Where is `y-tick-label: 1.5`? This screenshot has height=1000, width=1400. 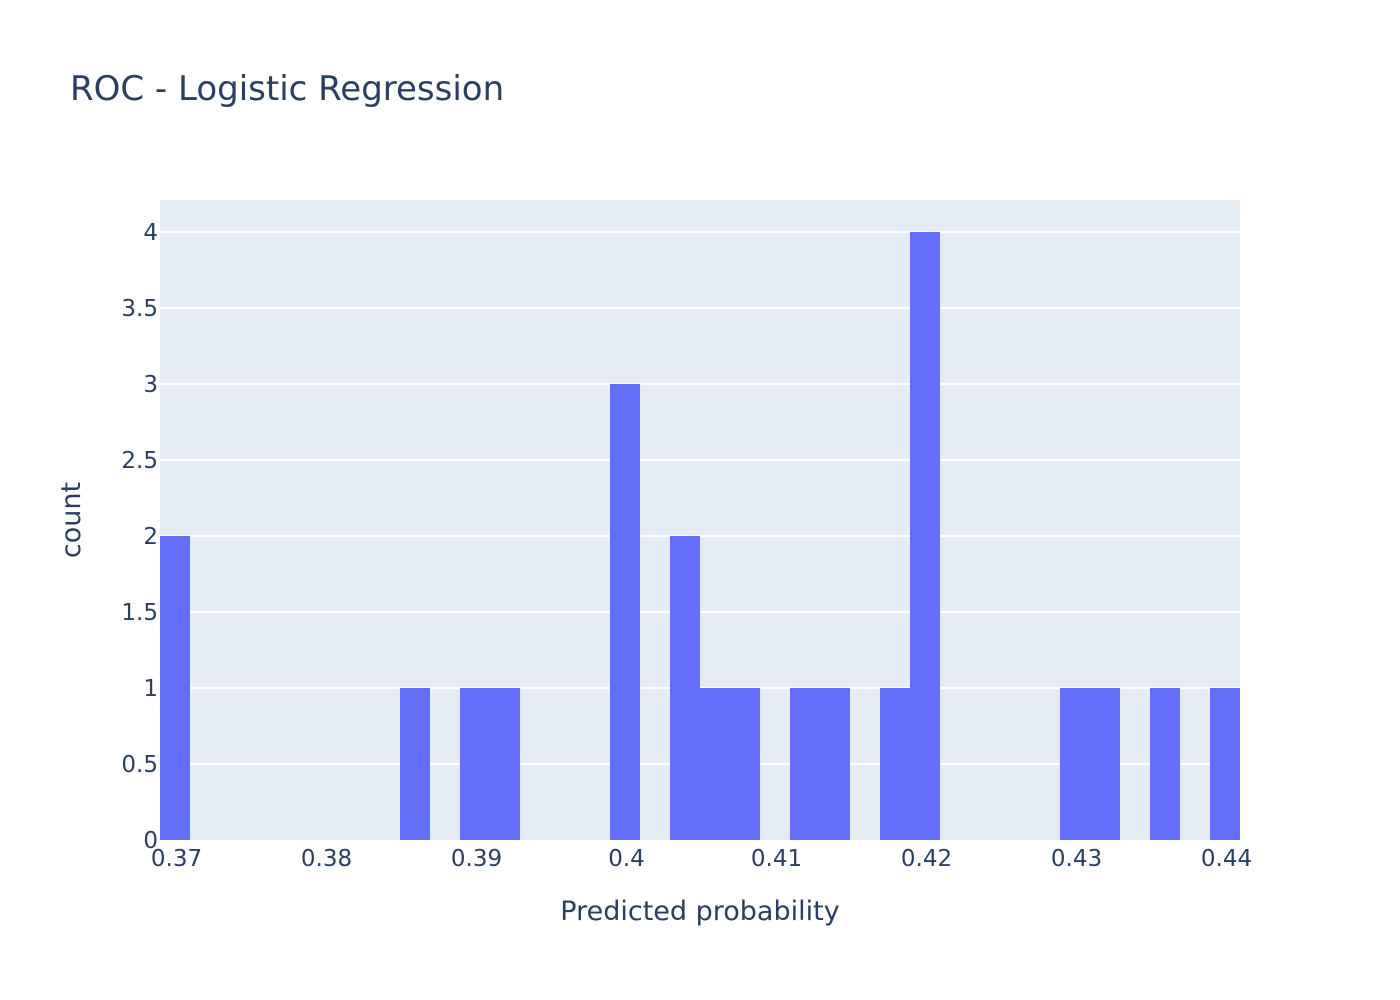 y-tick-label: 1.5 is located at coordinates (139, 613).